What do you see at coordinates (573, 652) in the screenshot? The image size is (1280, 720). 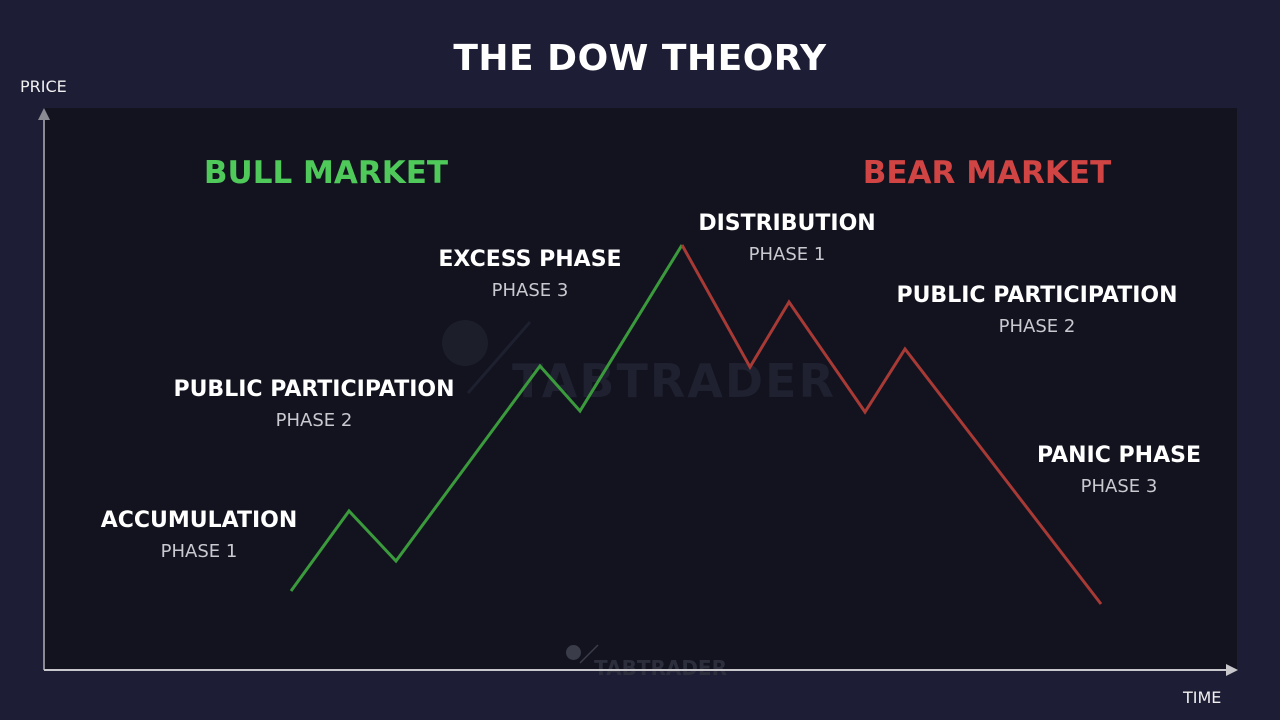 I see `watermark-small-circle-icon` at bounding box center [573, 652].